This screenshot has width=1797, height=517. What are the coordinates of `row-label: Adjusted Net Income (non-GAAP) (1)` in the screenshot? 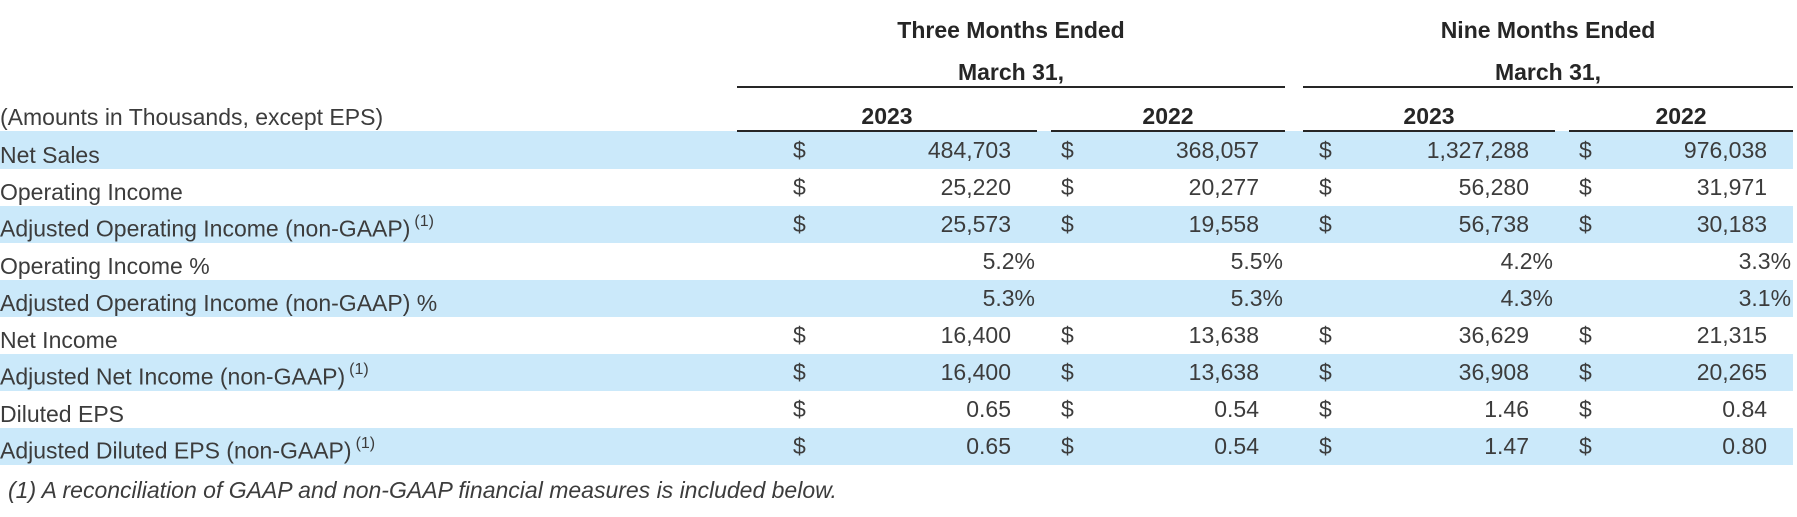 It's located at (368, 372).